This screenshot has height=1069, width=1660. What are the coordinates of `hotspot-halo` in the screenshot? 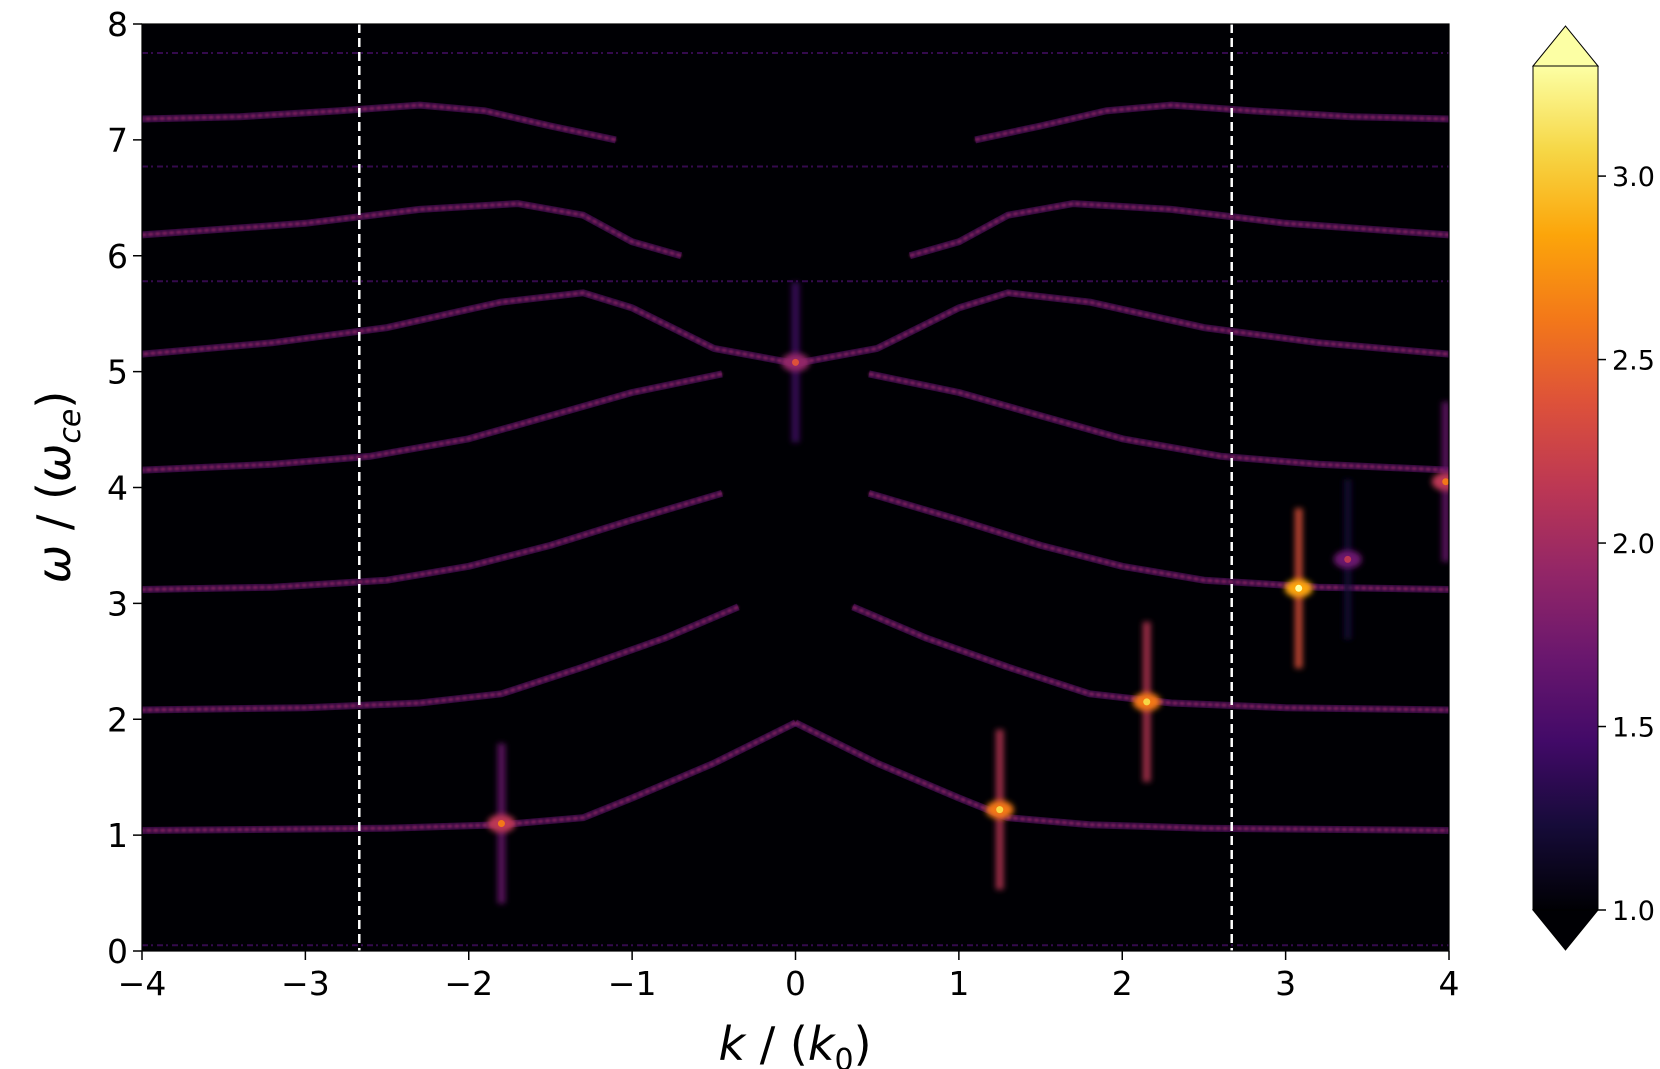 It's located at (1440, 481).